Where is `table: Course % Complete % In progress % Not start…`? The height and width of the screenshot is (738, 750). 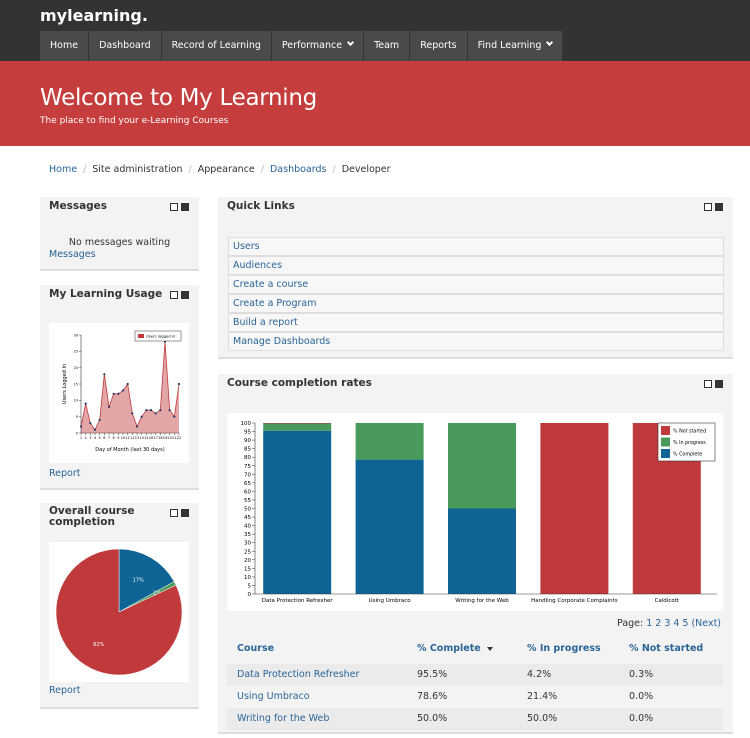 table: Course % Complete % In progress % Not start… is located at coordinates (475, 688).